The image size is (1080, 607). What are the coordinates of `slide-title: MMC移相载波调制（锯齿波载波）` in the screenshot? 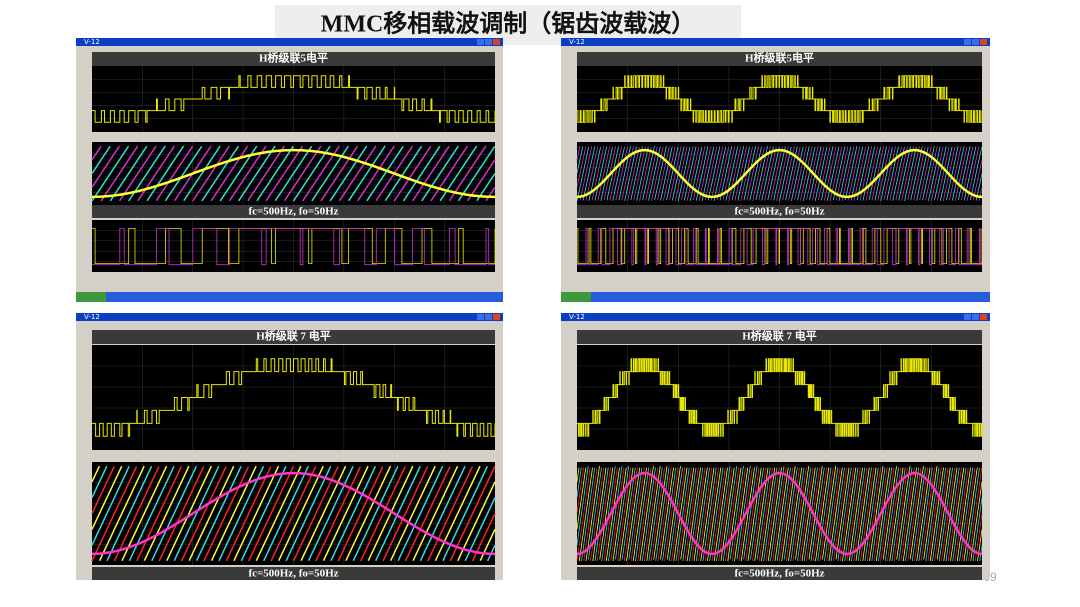 It's located at (508, 24).